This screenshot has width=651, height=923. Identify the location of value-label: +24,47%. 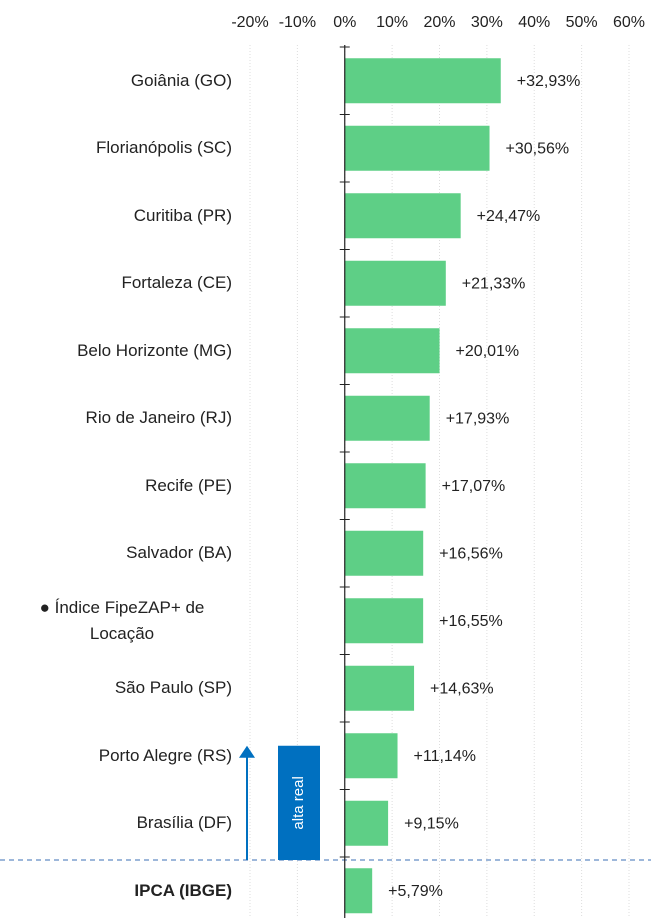
(509, 216).